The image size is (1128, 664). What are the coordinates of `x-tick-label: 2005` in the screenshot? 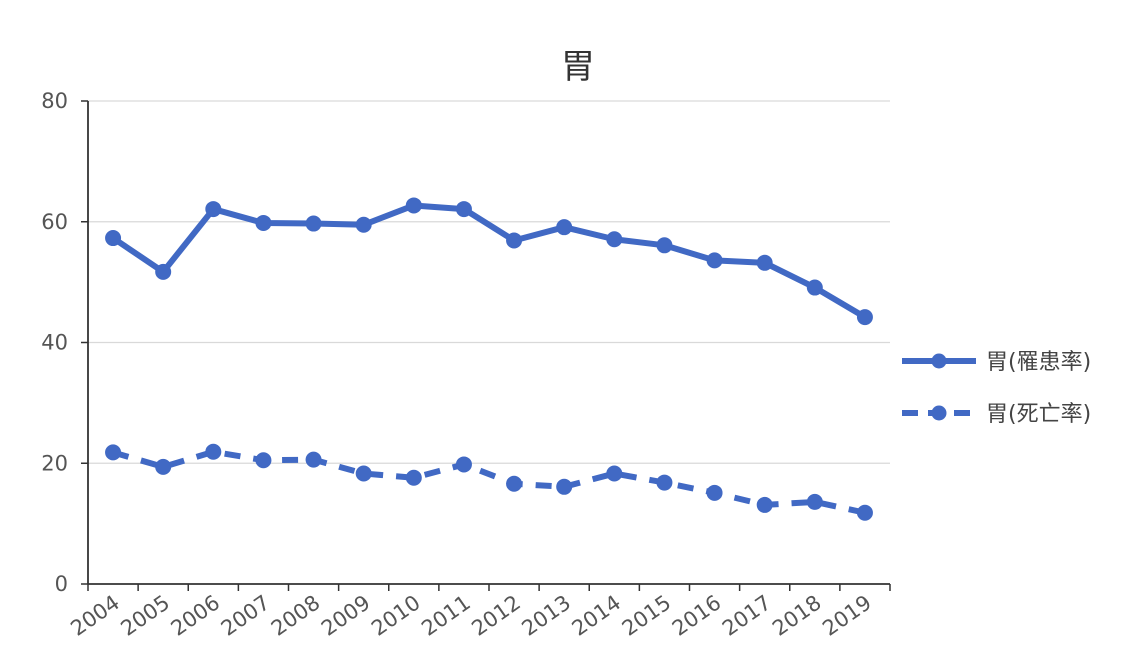 It's located at (146, 615).